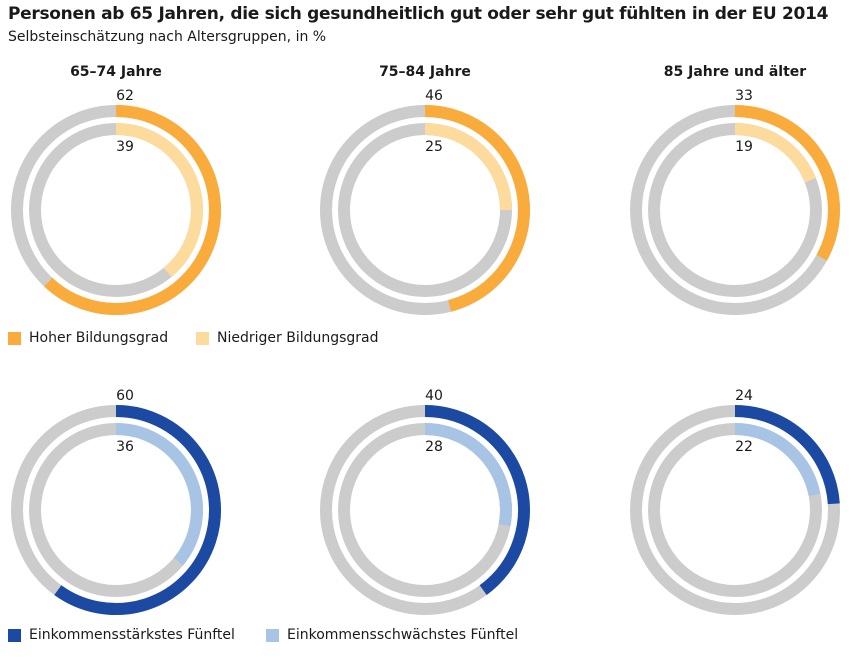 This screenshot has width=851, height=657. I want to click on outer-value-label: 46, so click(434, 96).